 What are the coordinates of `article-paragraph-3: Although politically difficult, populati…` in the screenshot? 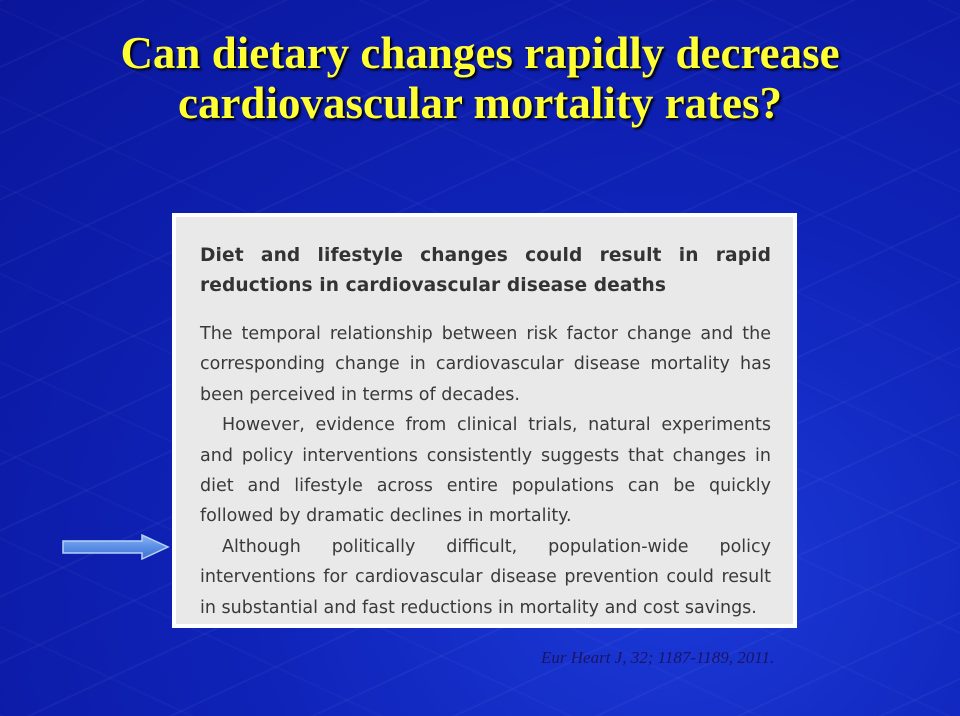 It's located at (485, 577).